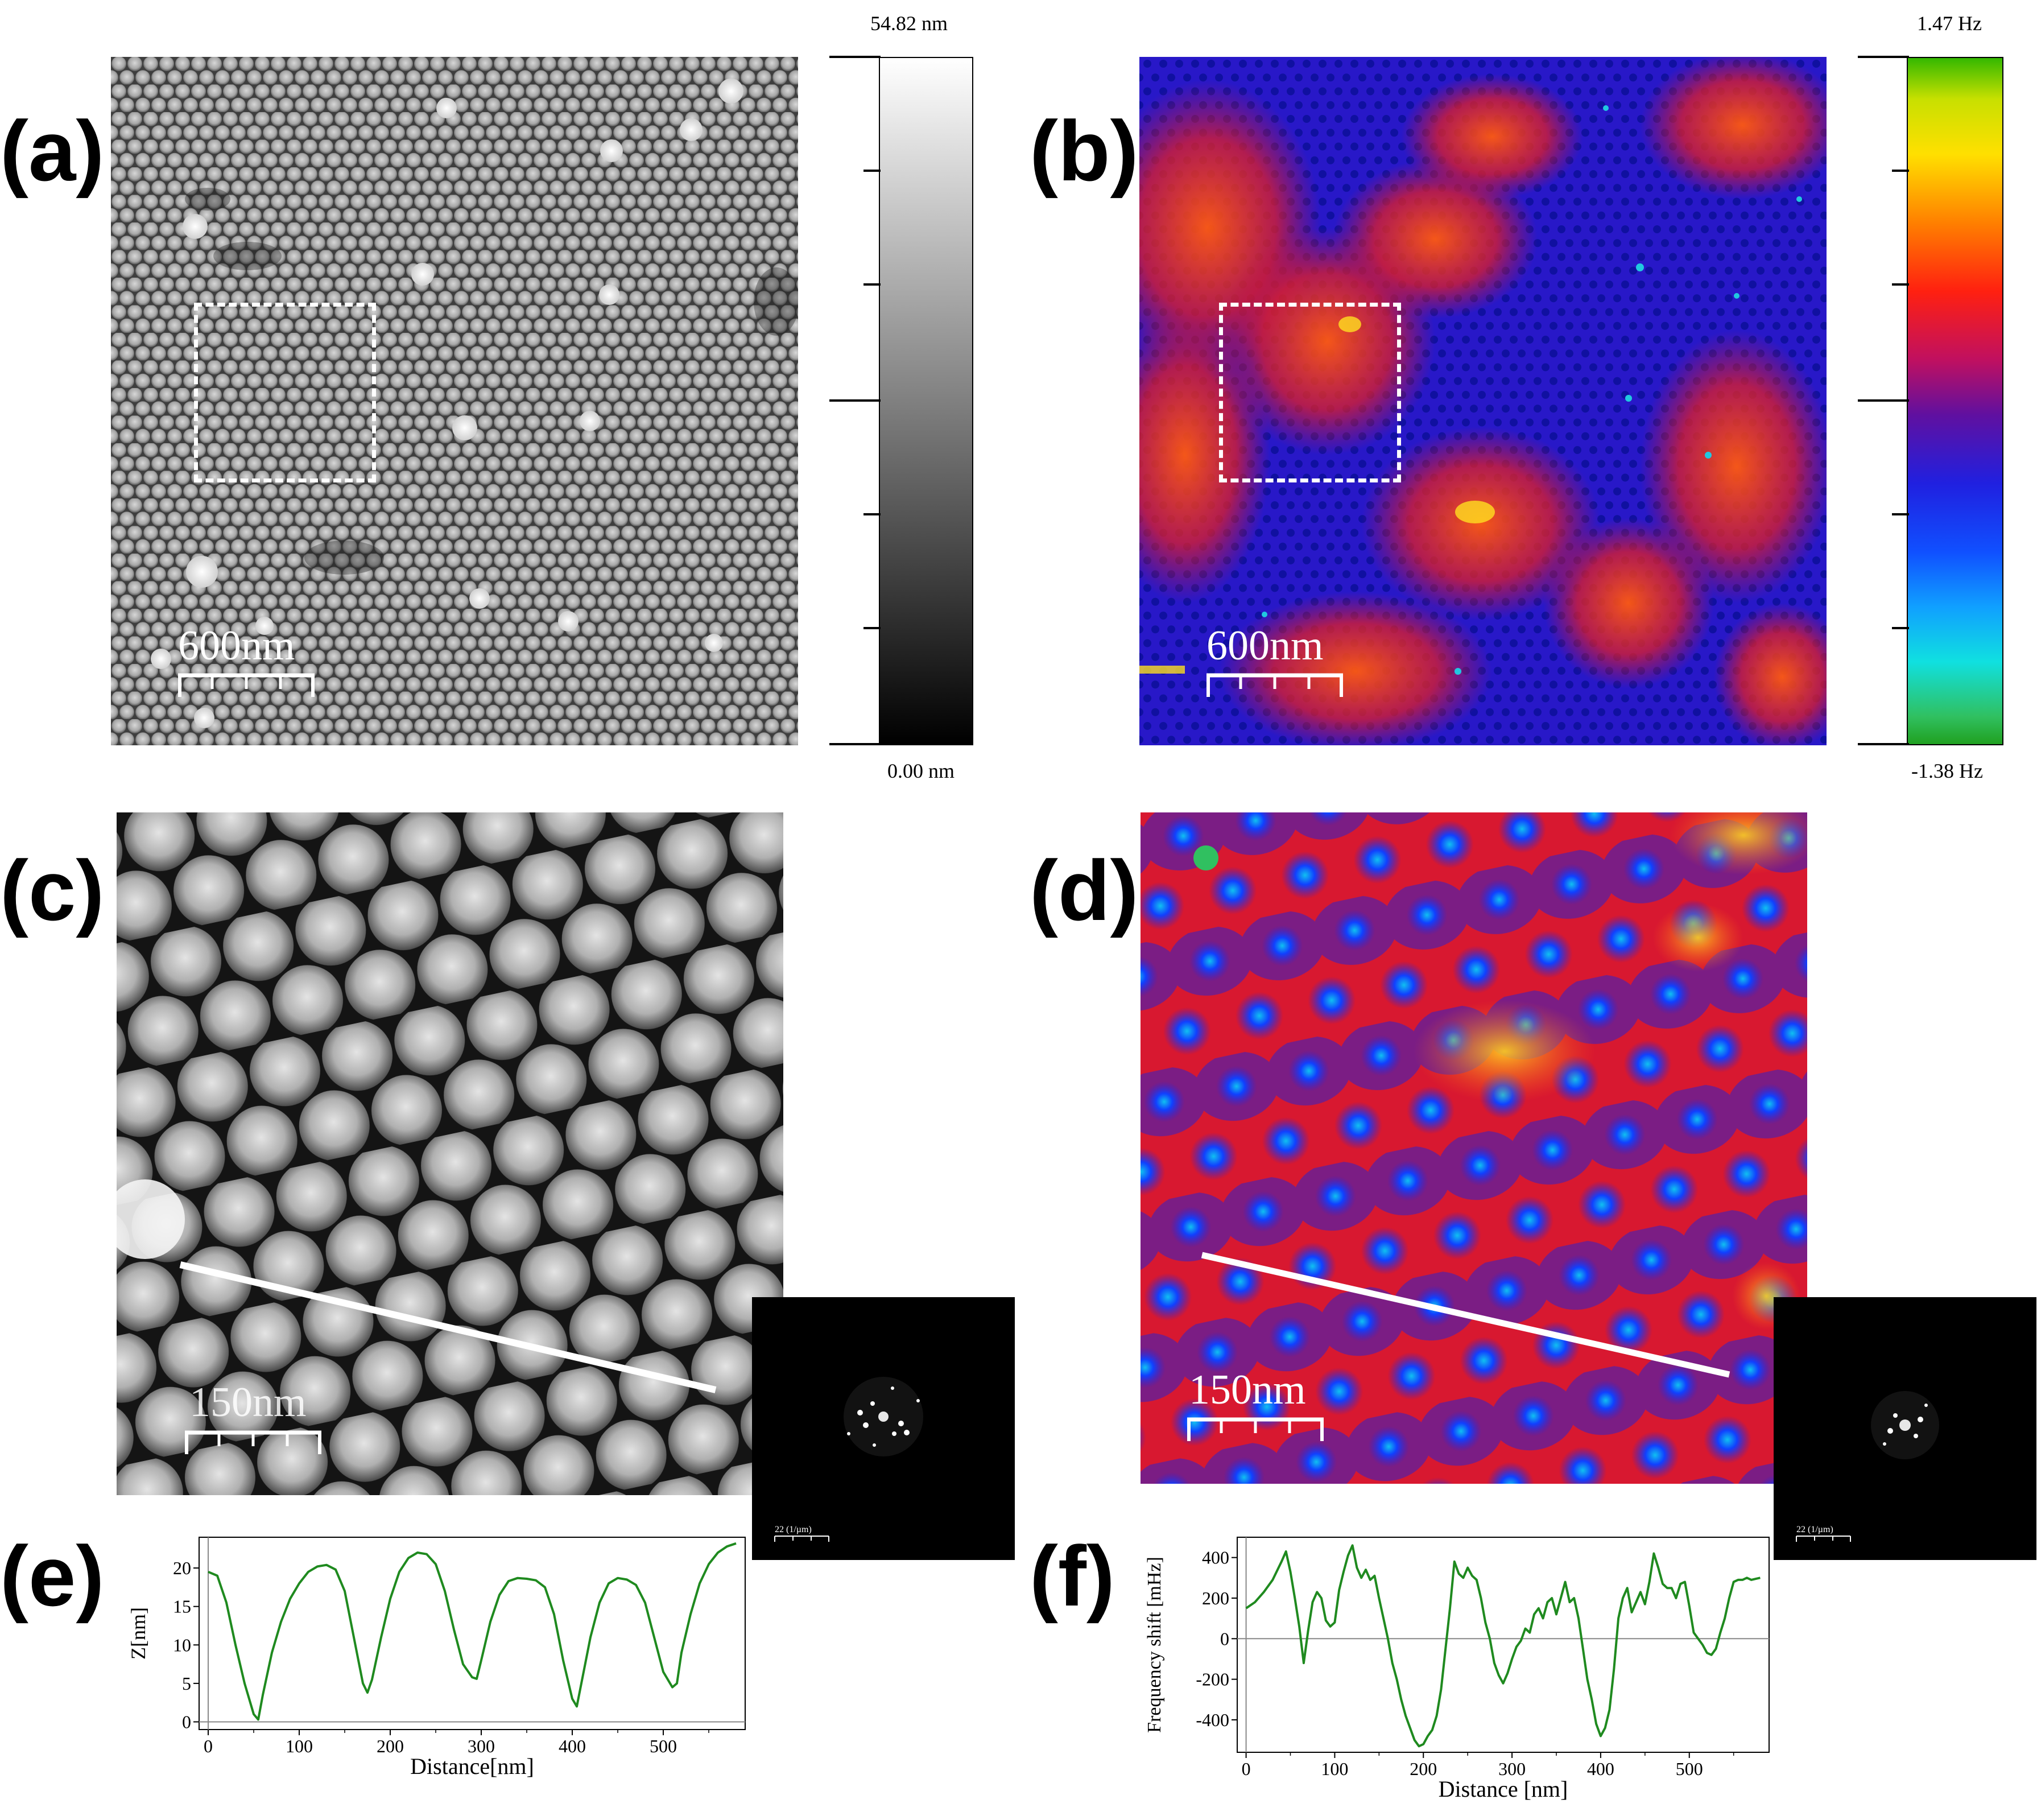  I want to click on colorbar-b, so click(1955, 401).